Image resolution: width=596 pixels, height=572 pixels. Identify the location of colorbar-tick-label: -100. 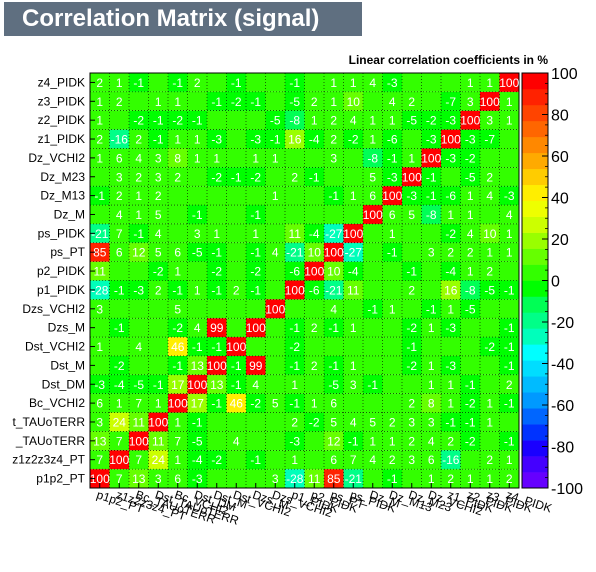
(567, 489).